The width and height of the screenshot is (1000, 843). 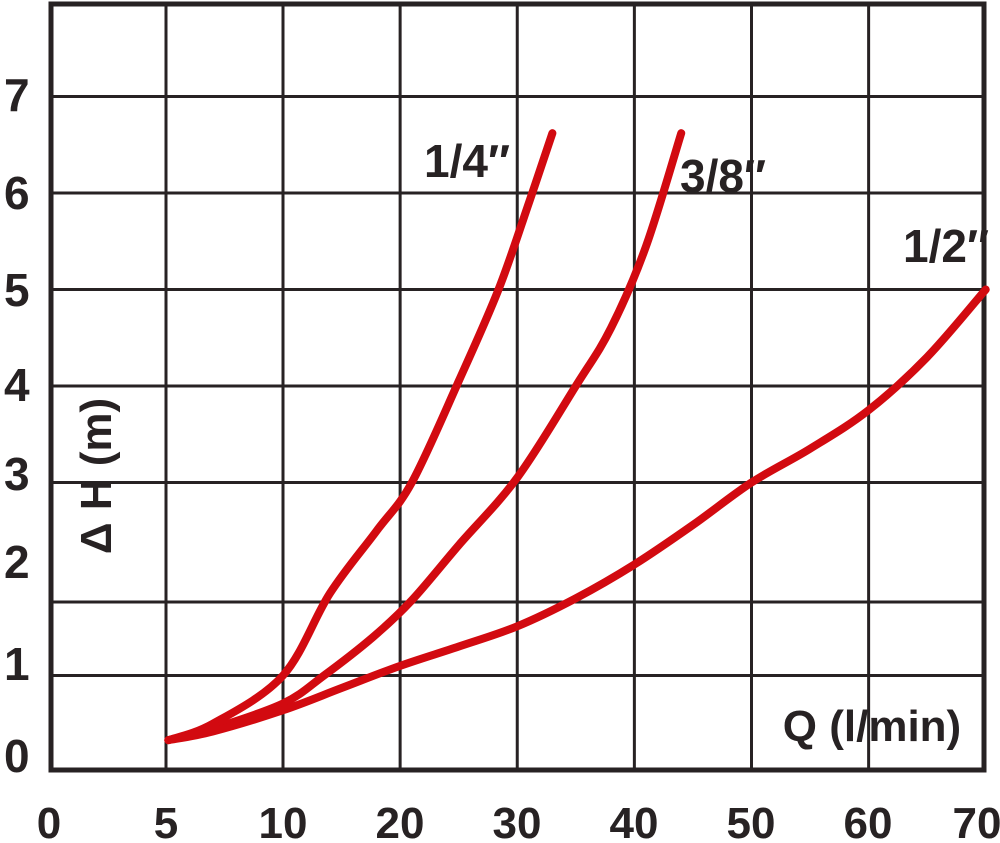 What do you see at coordinates (17, 474) in the screenshot?
I see `y-tick-label-3: 3` at bounding box center [17, 474].